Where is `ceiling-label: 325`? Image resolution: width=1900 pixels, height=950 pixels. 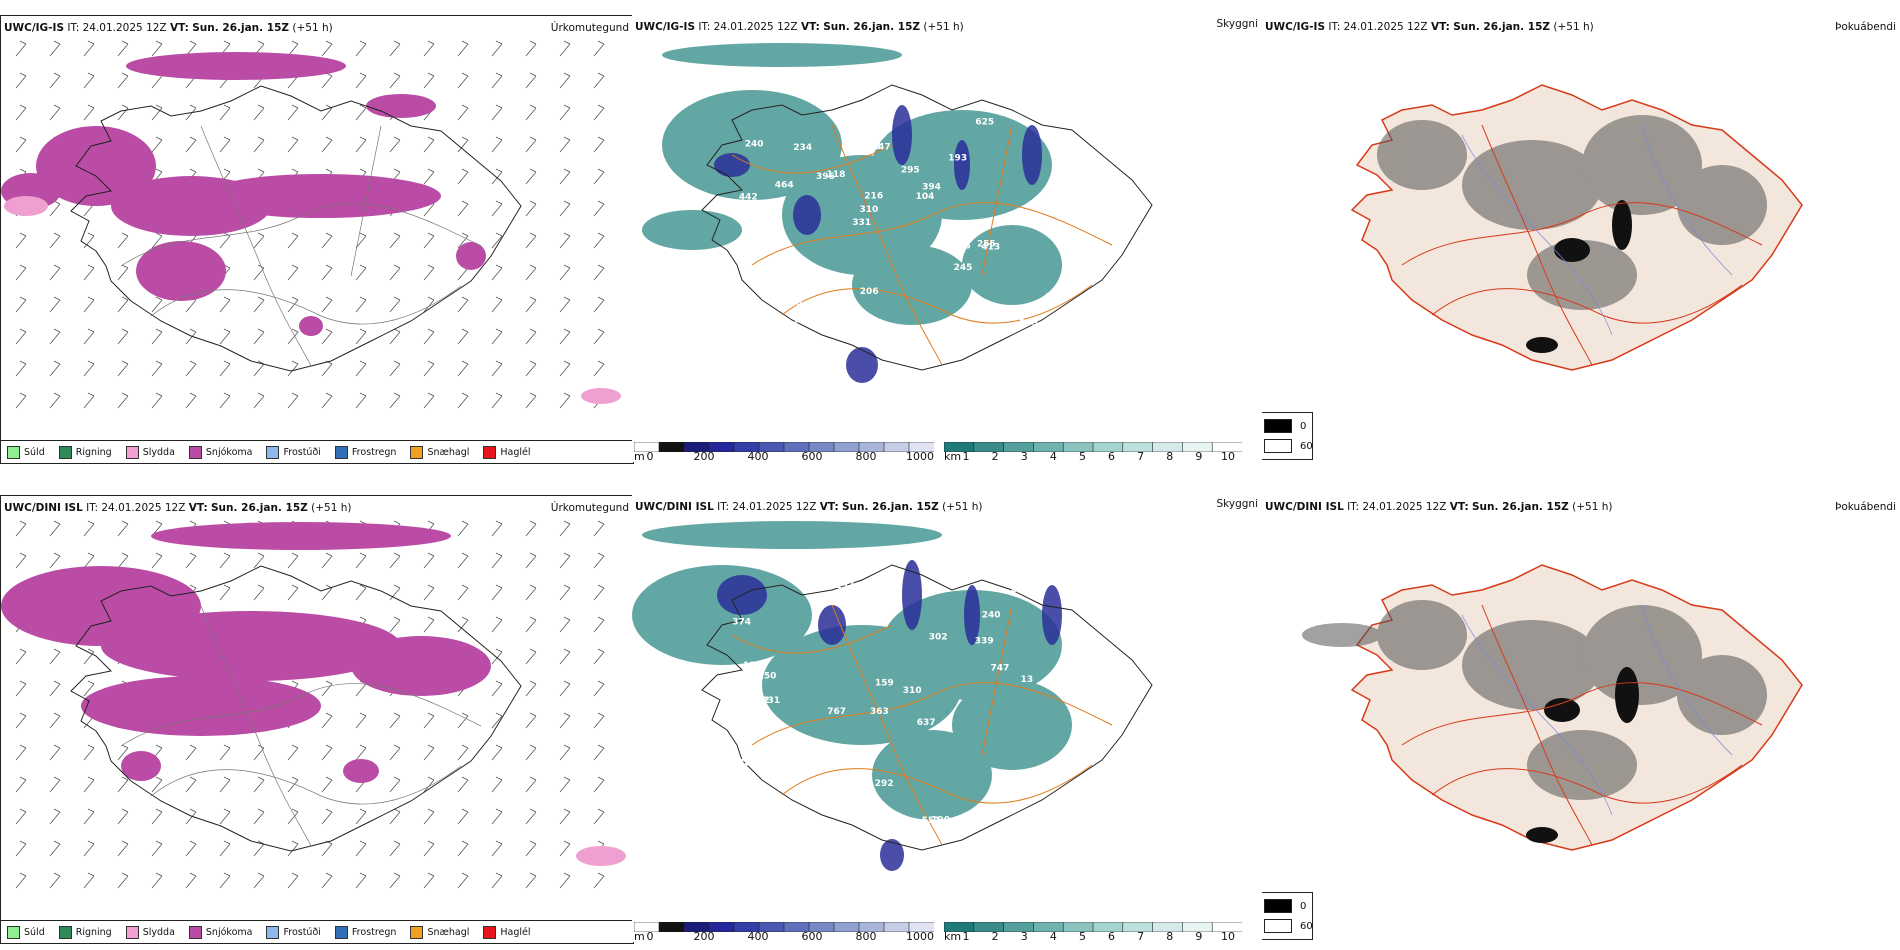 ceiling-label: 325 is located at coordinates (743, 717).